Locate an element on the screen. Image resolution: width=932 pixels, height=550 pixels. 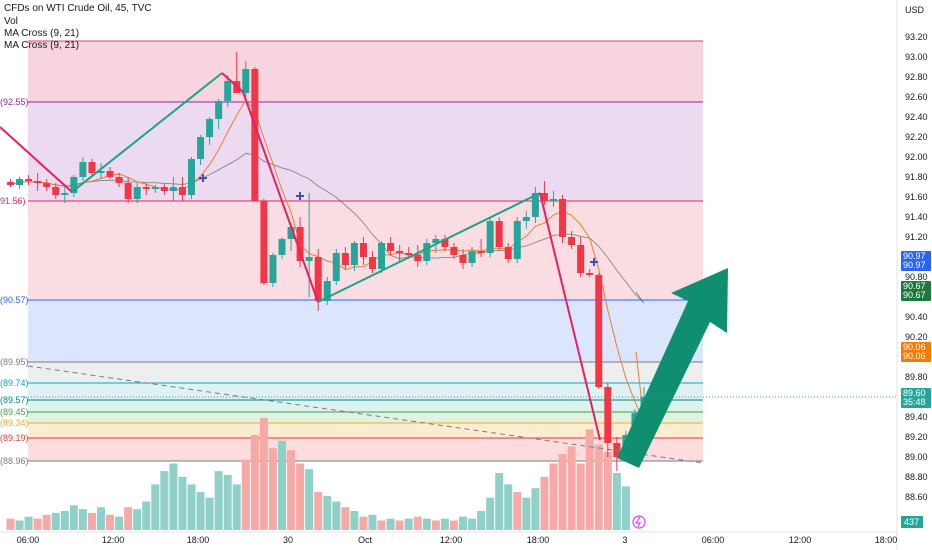
price-tick-label: 88.60 is located at coordinates (916, 497).